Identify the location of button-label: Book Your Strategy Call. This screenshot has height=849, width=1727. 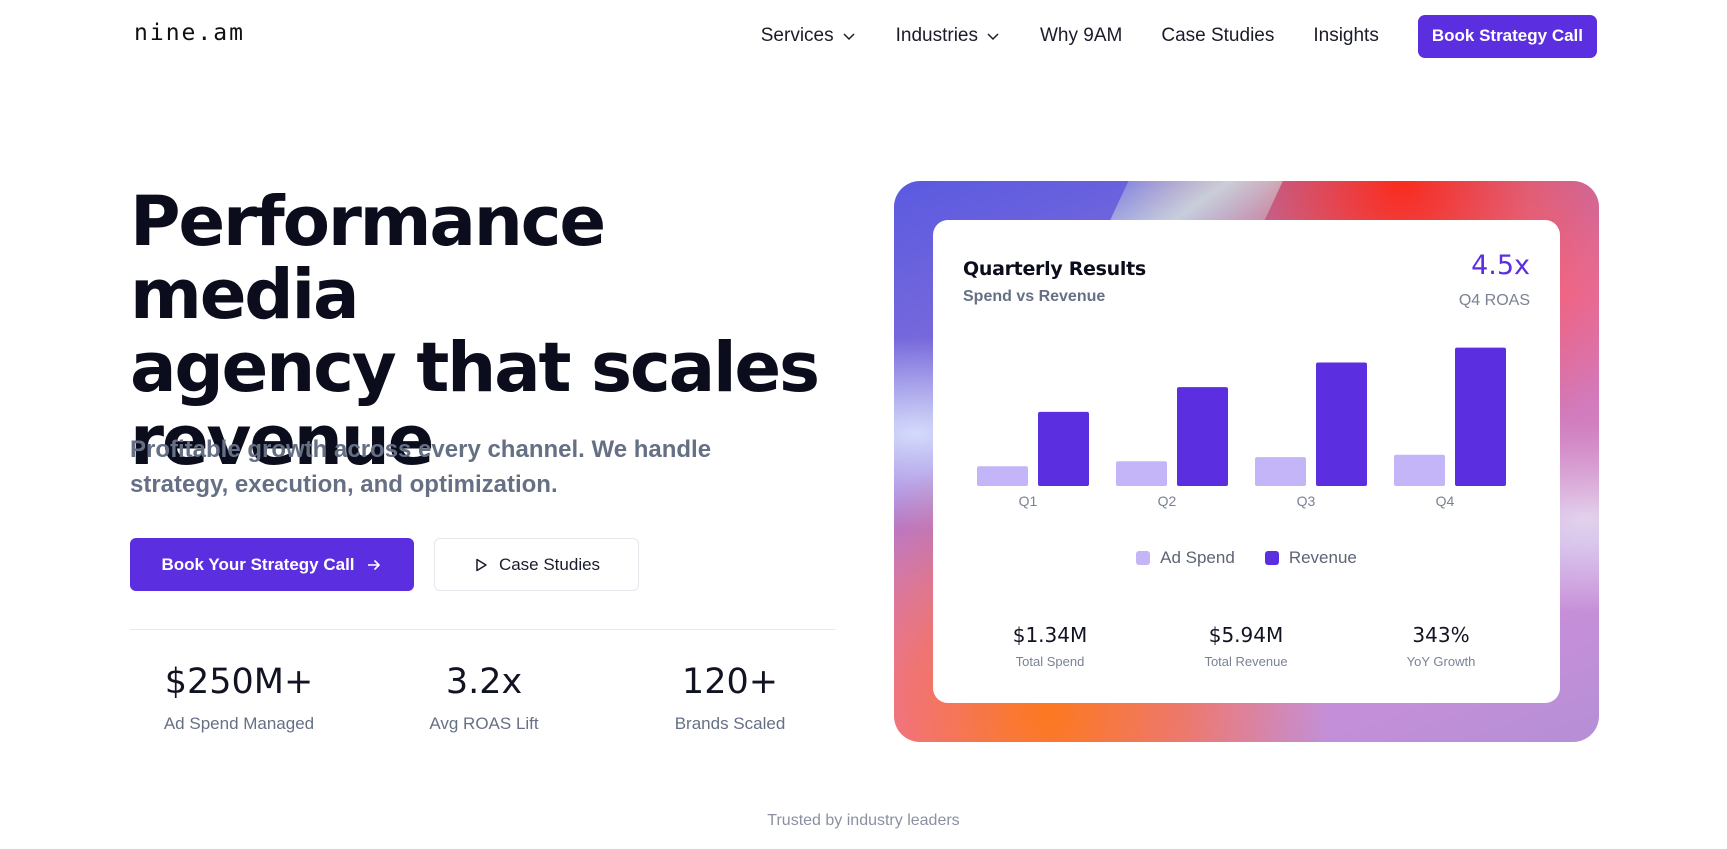
(258, 564).